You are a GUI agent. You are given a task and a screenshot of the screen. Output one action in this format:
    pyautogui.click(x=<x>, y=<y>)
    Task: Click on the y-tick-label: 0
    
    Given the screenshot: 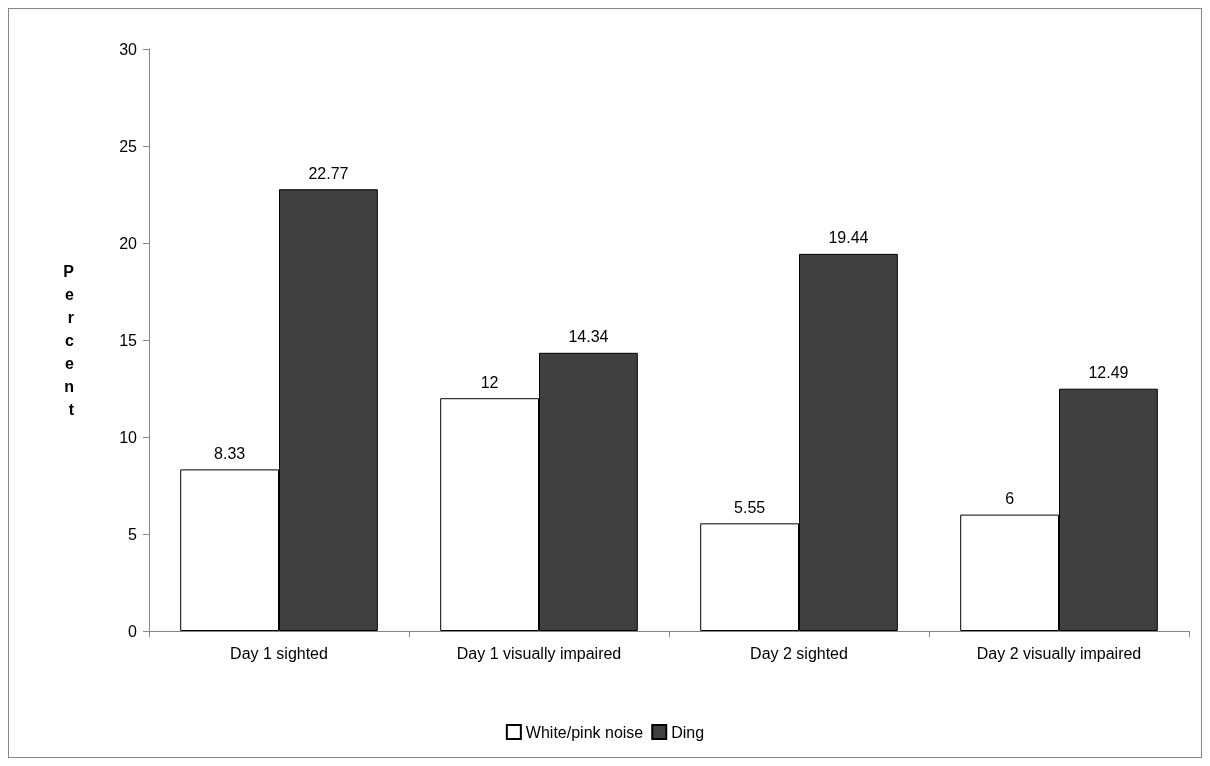 What is the action you would take?
    pyautogui.click(x=133, y=631)
    